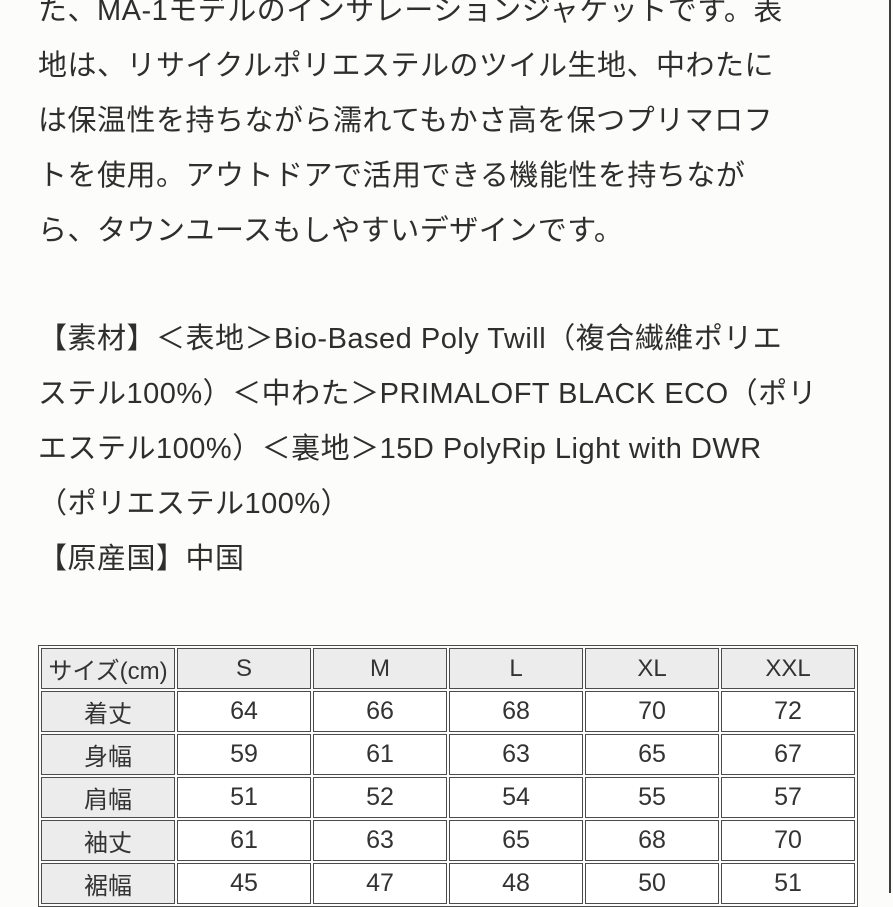 Image resolution: width=893 pixels, height=907 pixels. Describe the element at coordinates (380, 668) in the screenshot. I see `size-table-header-cell: M` at that location.